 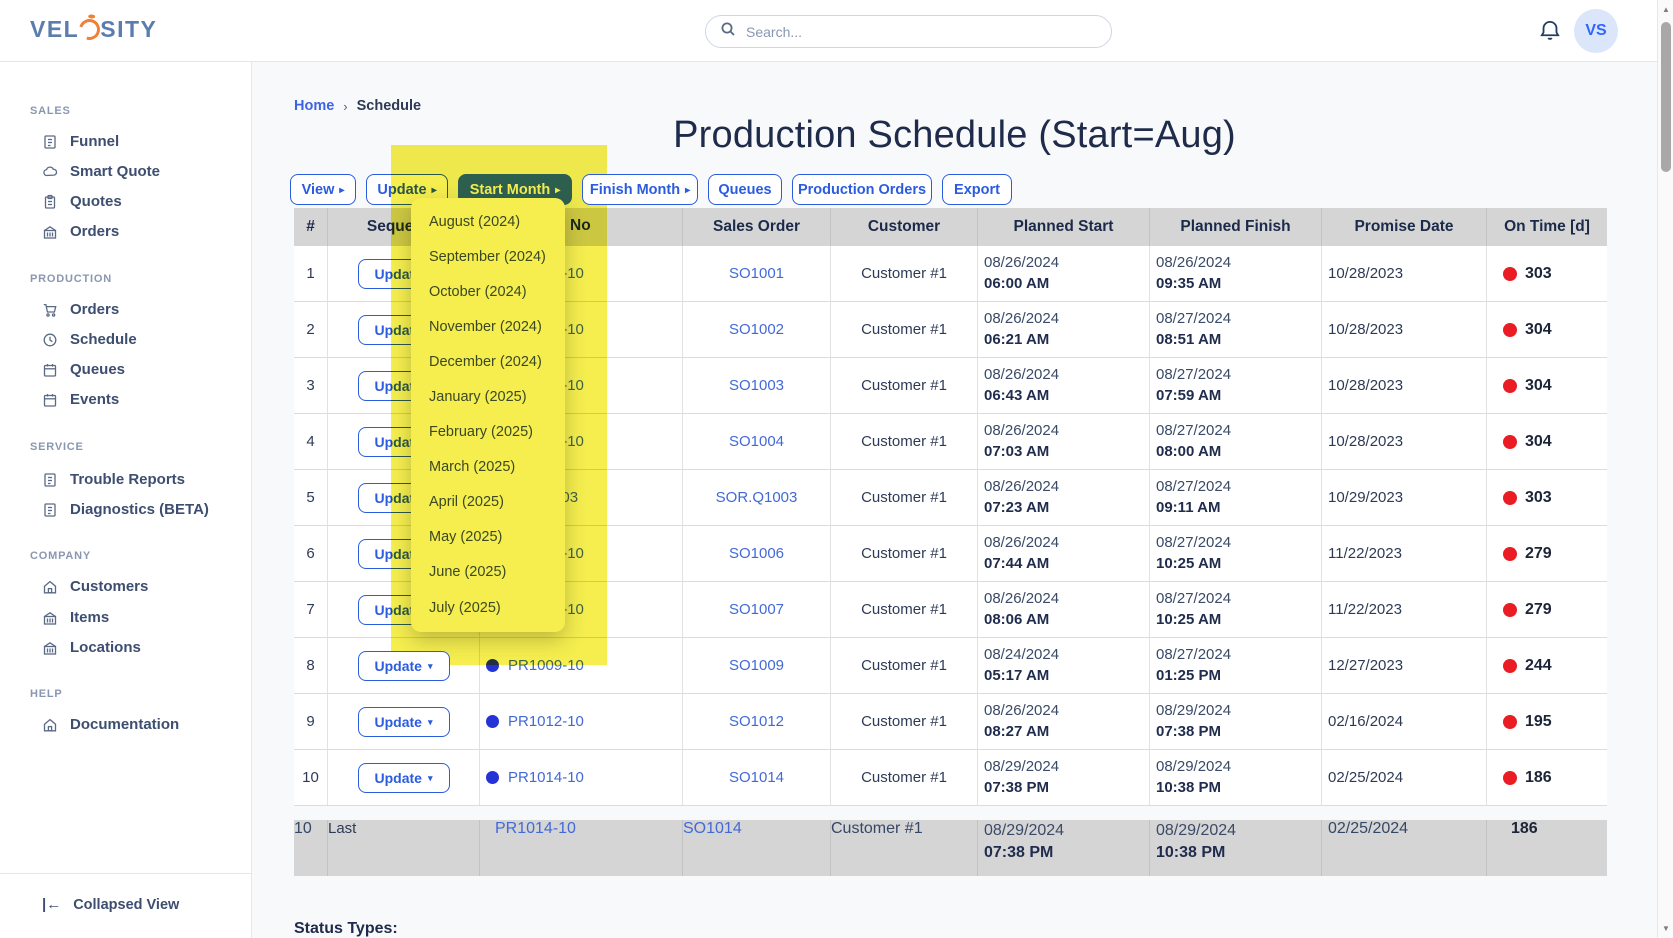 I want to click on sales-order-link: SO1001, so click(x=756, y=273).